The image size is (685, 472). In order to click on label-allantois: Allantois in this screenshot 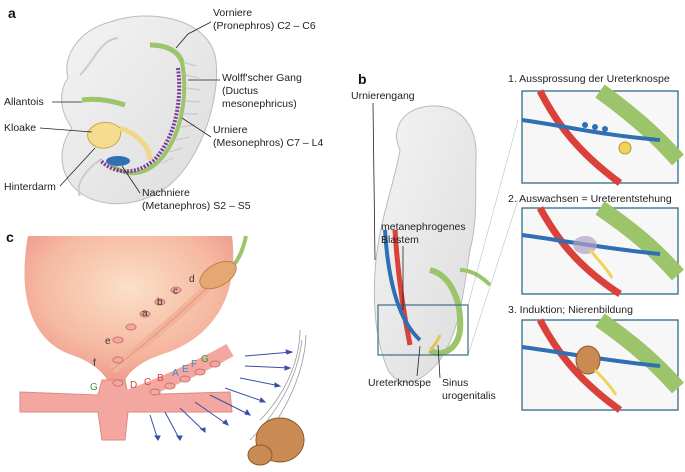, I will do `click(24, 102)`.